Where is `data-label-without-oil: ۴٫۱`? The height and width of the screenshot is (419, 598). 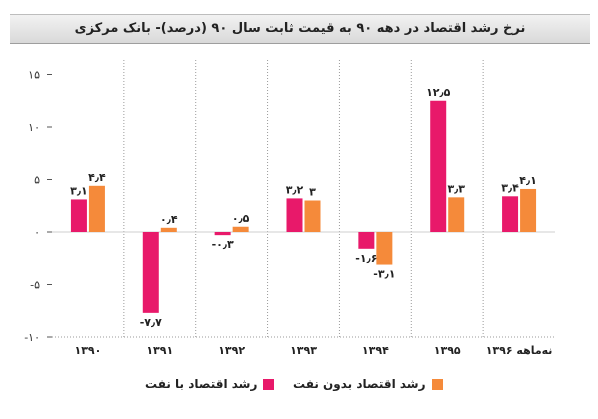
data-label-without-oil: ۴٫۱ is located at coordinates (528, 180).